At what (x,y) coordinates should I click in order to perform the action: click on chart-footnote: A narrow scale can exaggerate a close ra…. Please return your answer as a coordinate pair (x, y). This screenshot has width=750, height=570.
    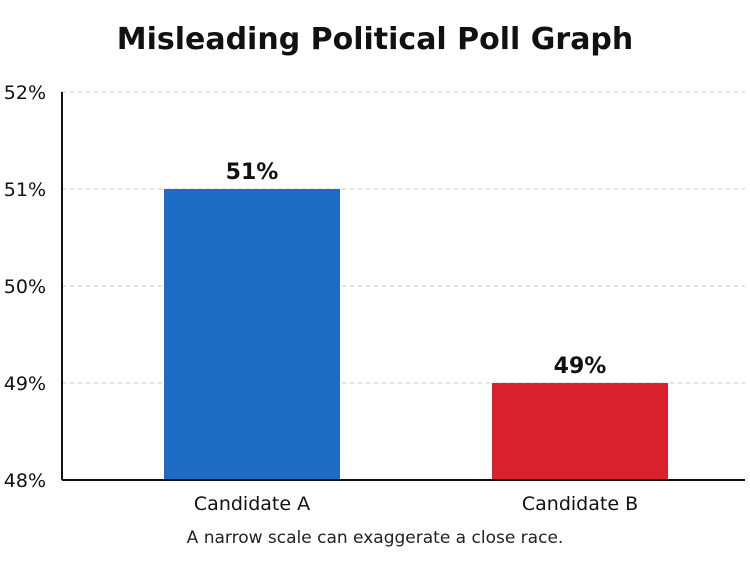
    Looking at the image, I should click on (375, 538).